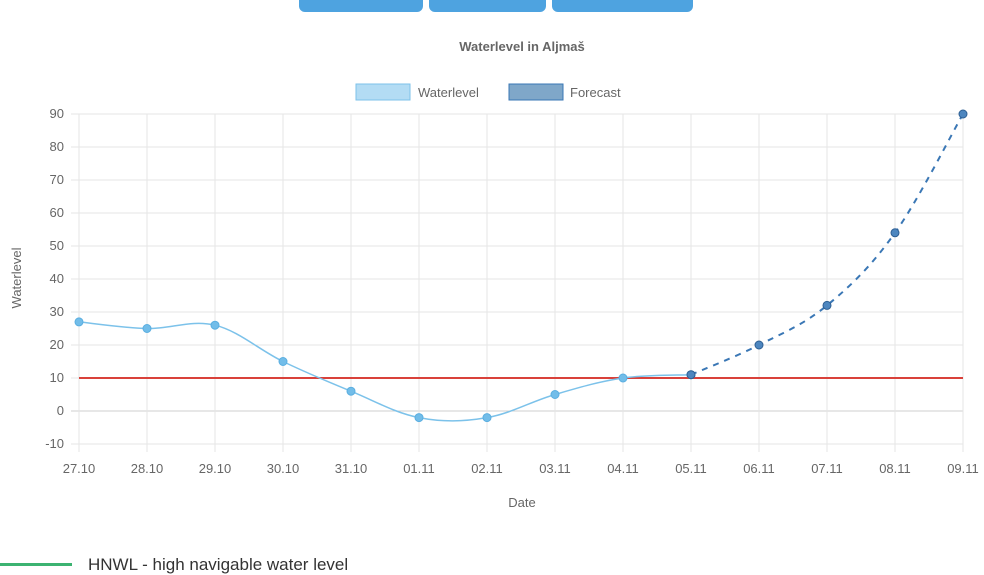  Describe the element at coordinates (57, 344) in the screenshot. I see `y-tick-label: 20` at that location.